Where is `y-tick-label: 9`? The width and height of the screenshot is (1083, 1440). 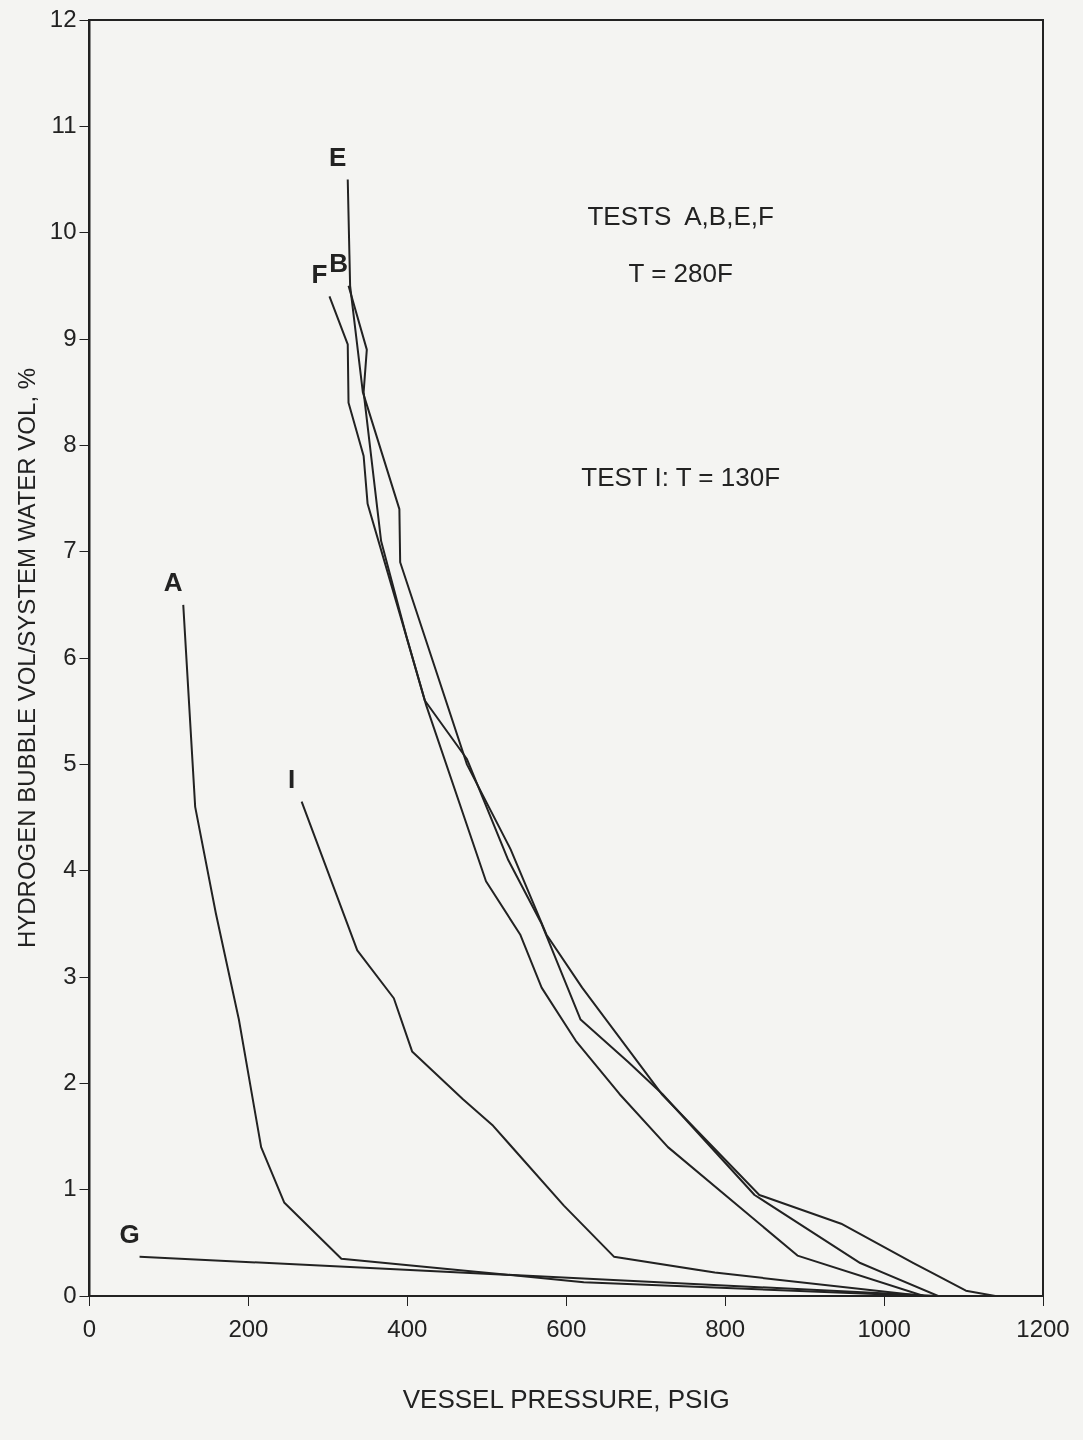 y-tick-label: 9 is located at coordinates (70, 337).